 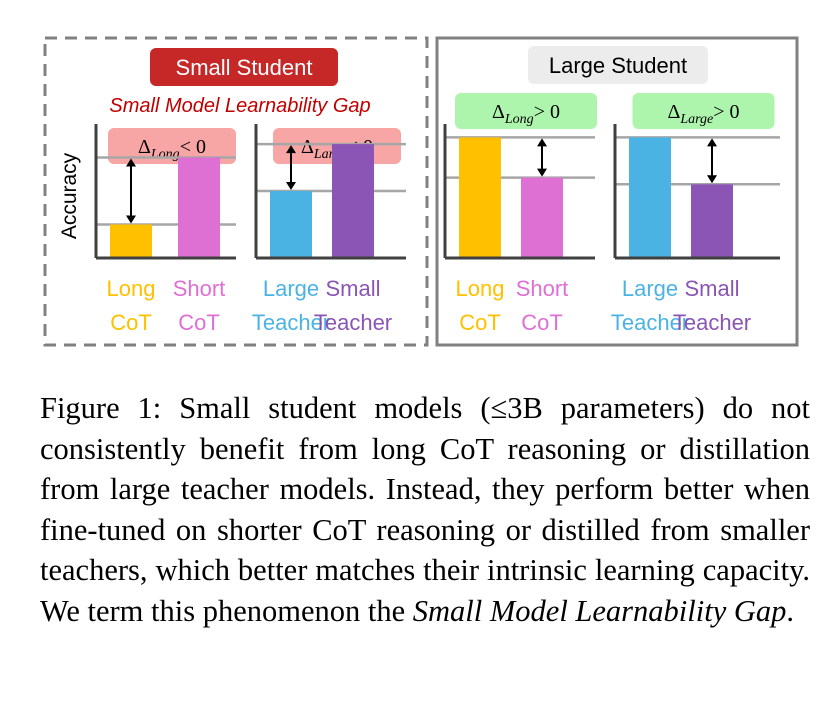 I want to click on delta-label: ΔLong> 0, so click(x=526, y=114).